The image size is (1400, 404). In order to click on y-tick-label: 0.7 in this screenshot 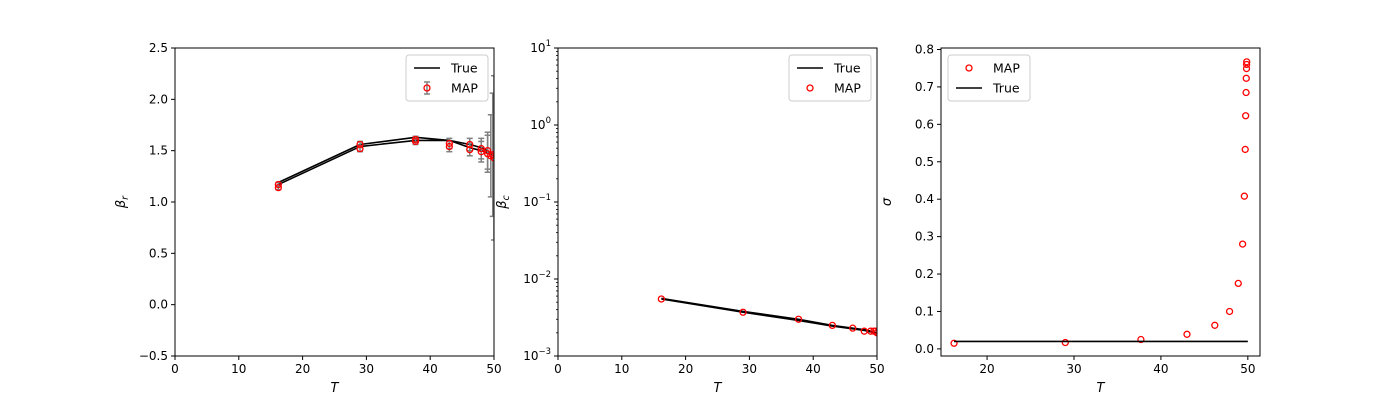, I will do `click(924, 87)`.